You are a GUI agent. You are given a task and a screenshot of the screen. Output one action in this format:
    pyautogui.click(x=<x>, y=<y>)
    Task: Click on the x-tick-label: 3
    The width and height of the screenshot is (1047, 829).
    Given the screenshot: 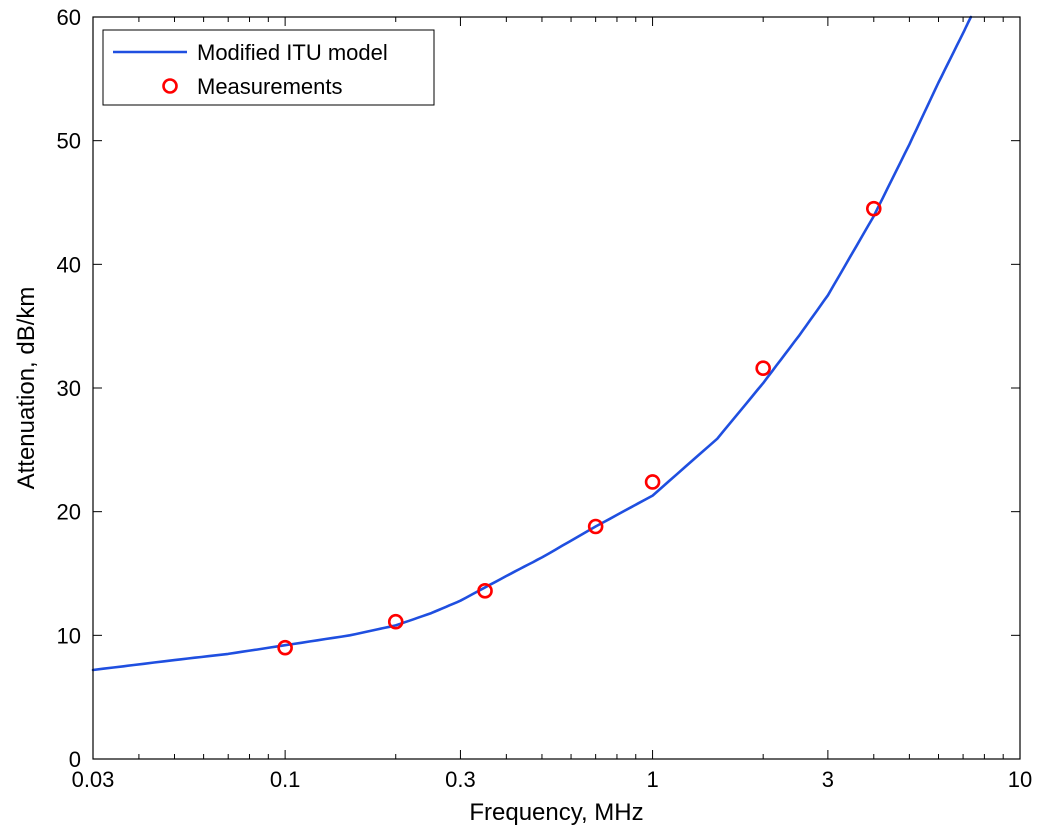 What is the action you would take?
    pyautogui.click(x=828, y=779)
    